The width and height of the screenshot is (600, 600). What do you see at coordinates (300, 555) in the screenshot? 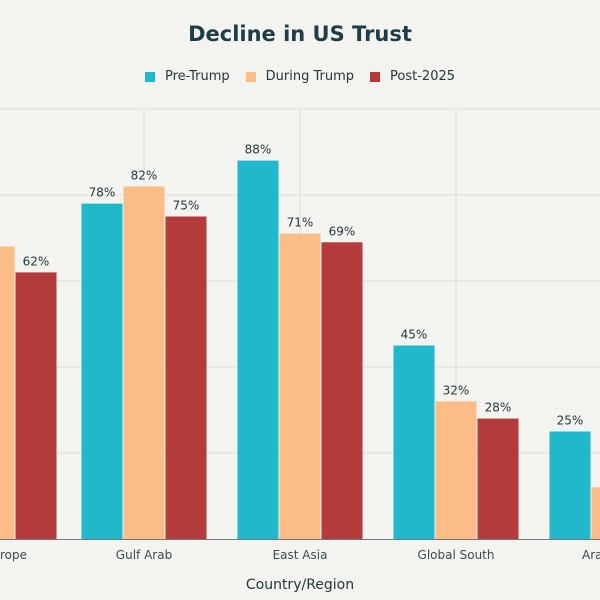
I see `x-tick-label: East Asia` at bounding box center [300, 555].